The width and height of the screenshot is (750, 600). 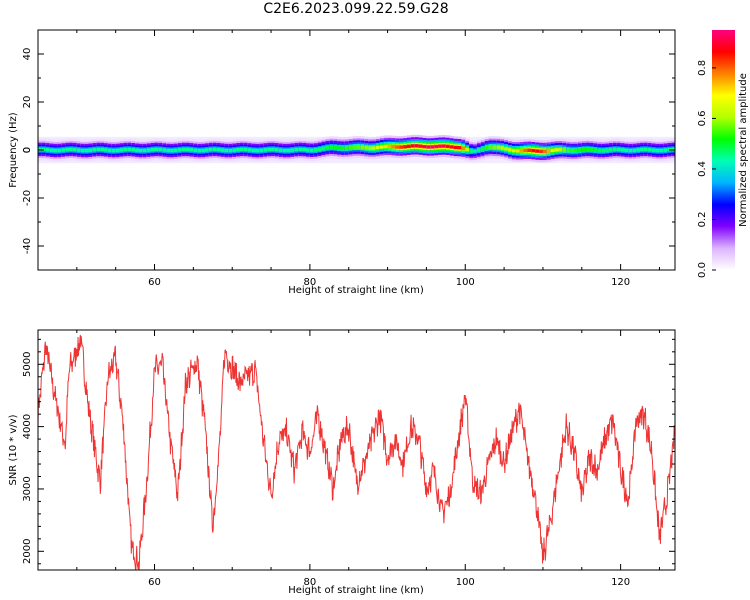 What do you see at coordinates (620, 282) in the screenshot?
I see `spectrogram-x-tick-label: 120` at bounding box center [620, 282].